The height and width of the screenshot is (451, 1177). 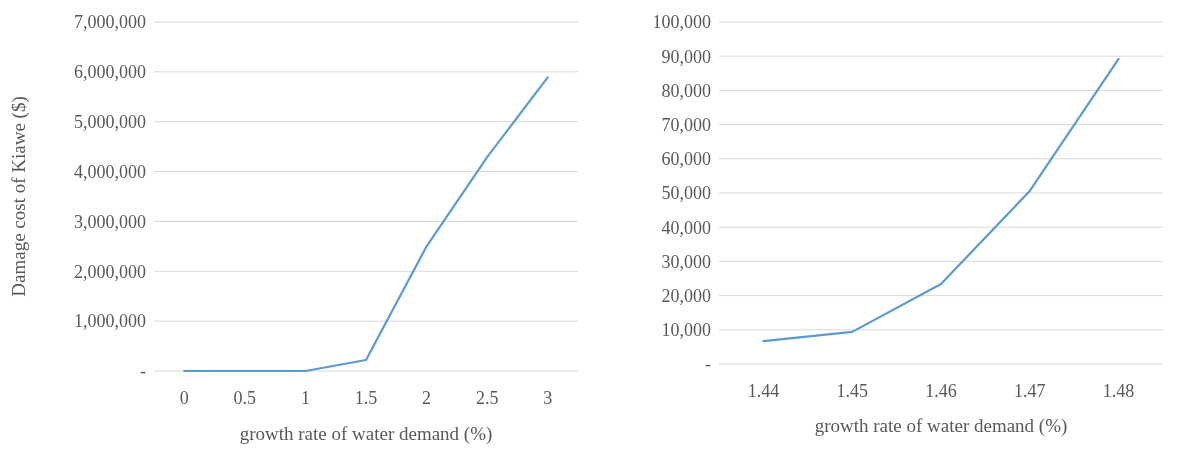 I want to click on x-tick-label: 2.5, so click(x=487, y=398).